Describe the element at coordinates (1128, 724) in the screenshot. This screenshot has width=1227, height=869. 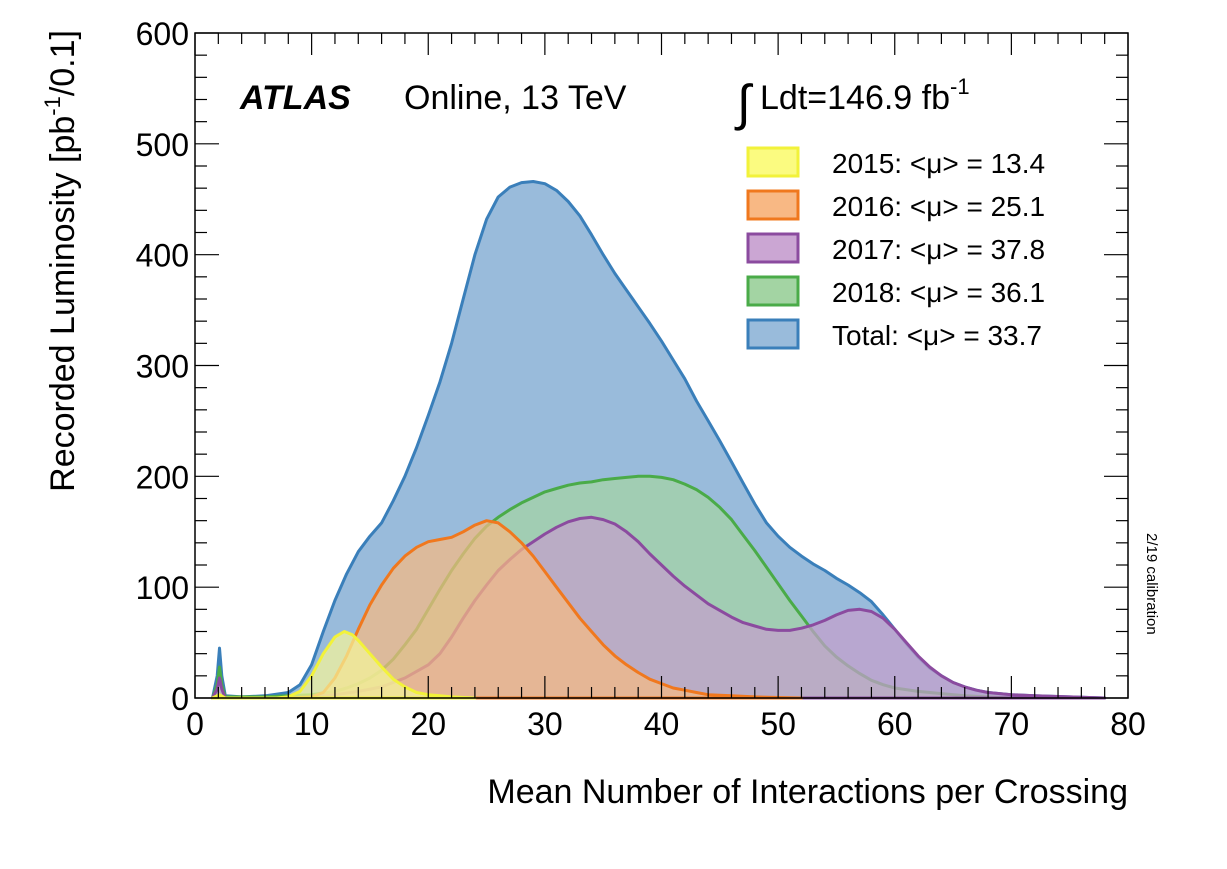
I see `x-tick-label: 80` at that location.